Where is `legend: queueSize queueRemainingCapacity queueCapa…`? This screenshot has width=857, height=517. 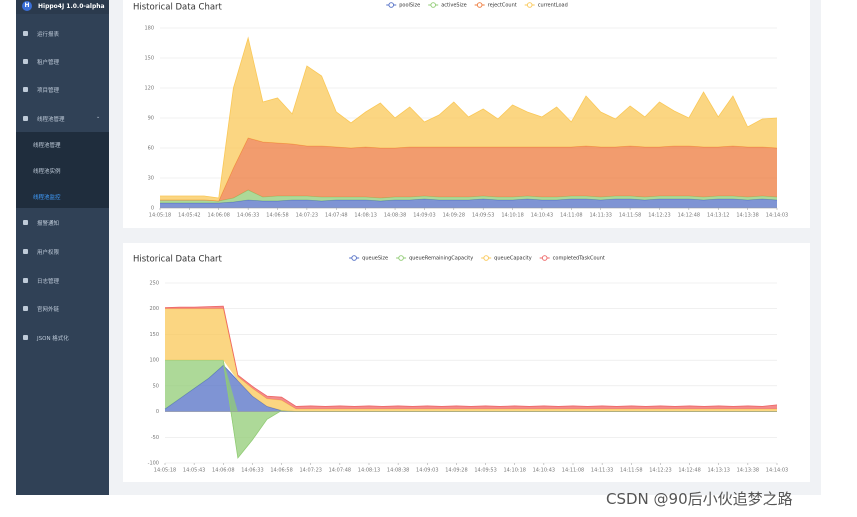
legend: queueSize queueRemainingCapacity queueCapa… is located at coordinates (477, 258).